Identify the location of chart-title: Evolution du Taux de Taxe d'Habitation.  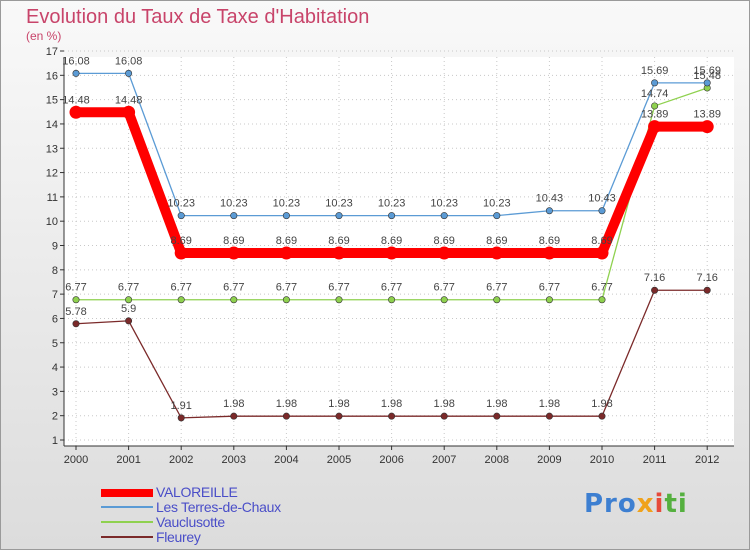
(198, 17).